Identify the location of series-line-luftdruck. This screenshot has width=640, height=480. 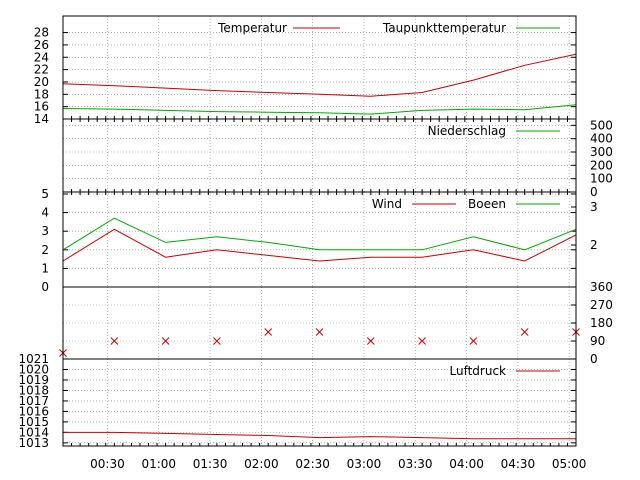
(319, 435).